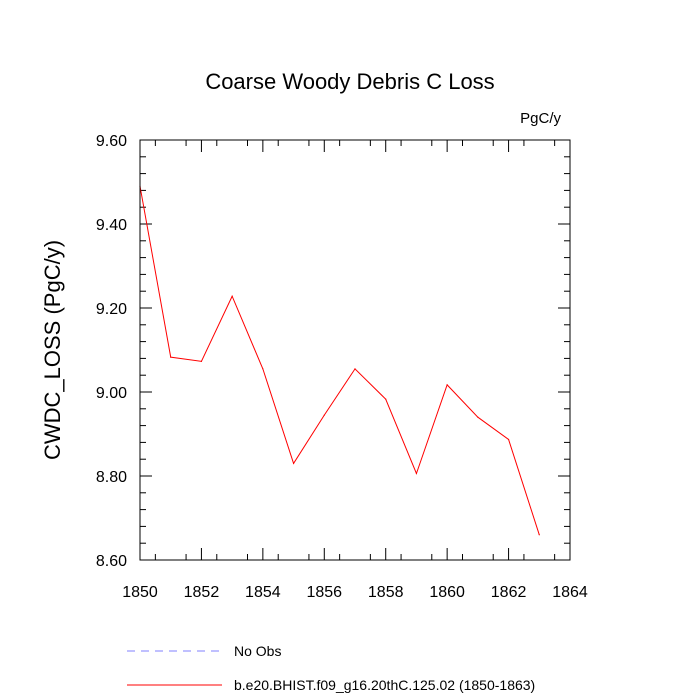  What do you see at coordinates (140, 592) in the screenshot?
I see `x-tick-label: 1850` at bounding box center [140, 592].